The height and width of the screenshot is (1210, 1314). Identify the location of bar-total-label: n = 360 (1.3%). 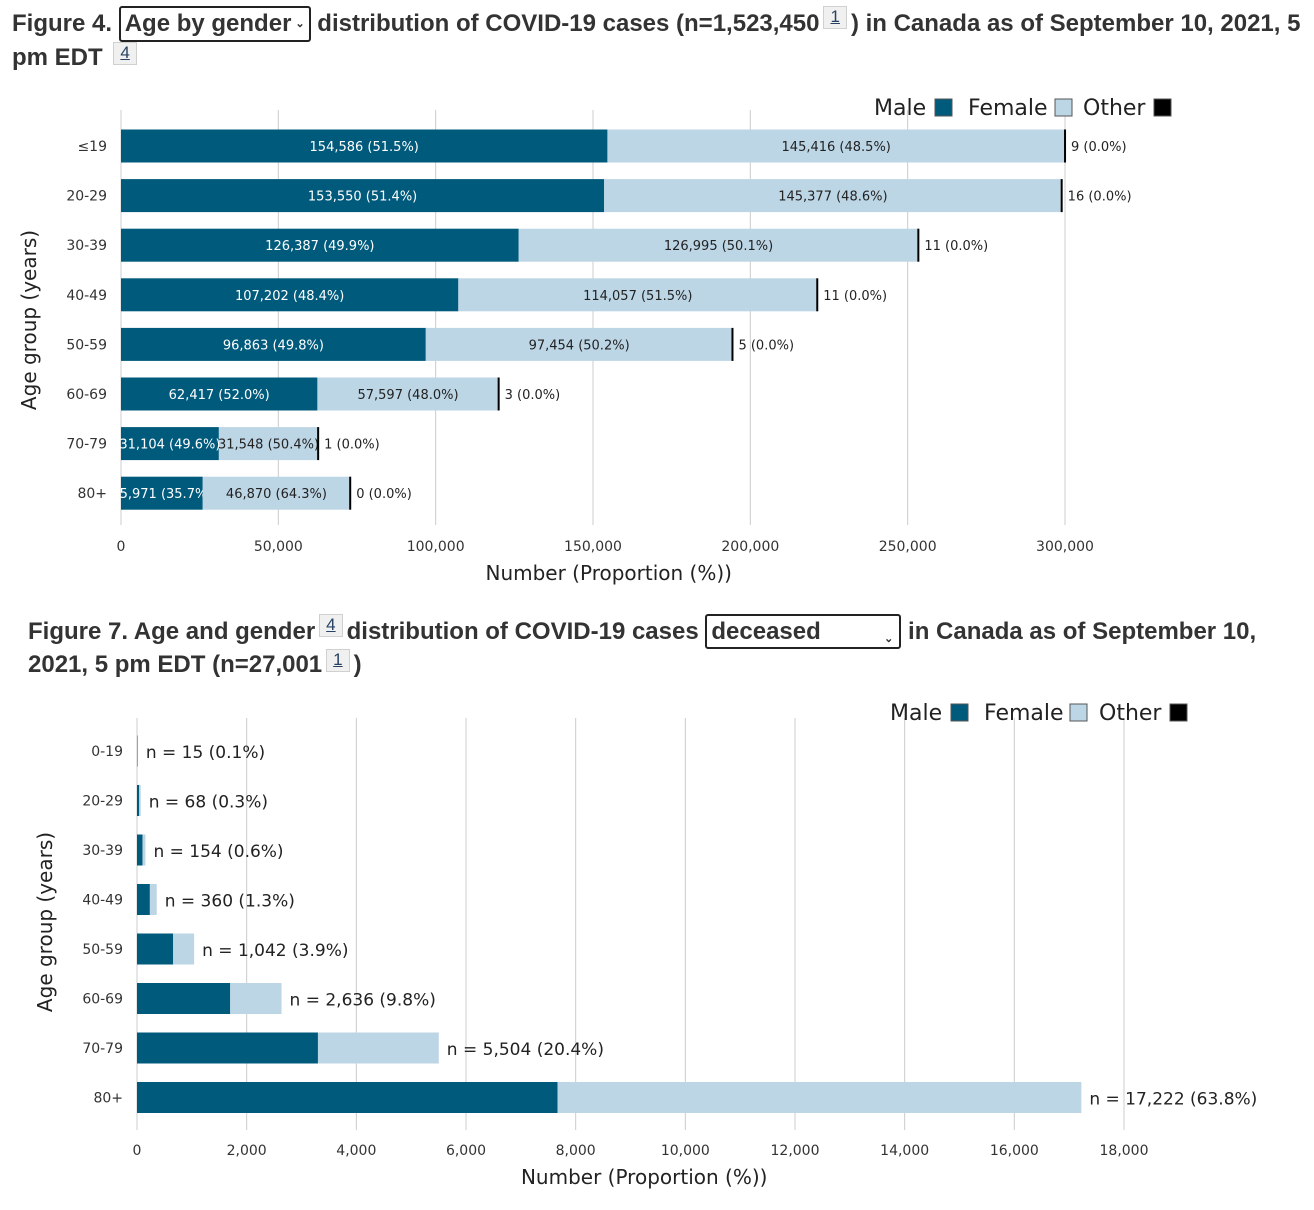
(230, 902).